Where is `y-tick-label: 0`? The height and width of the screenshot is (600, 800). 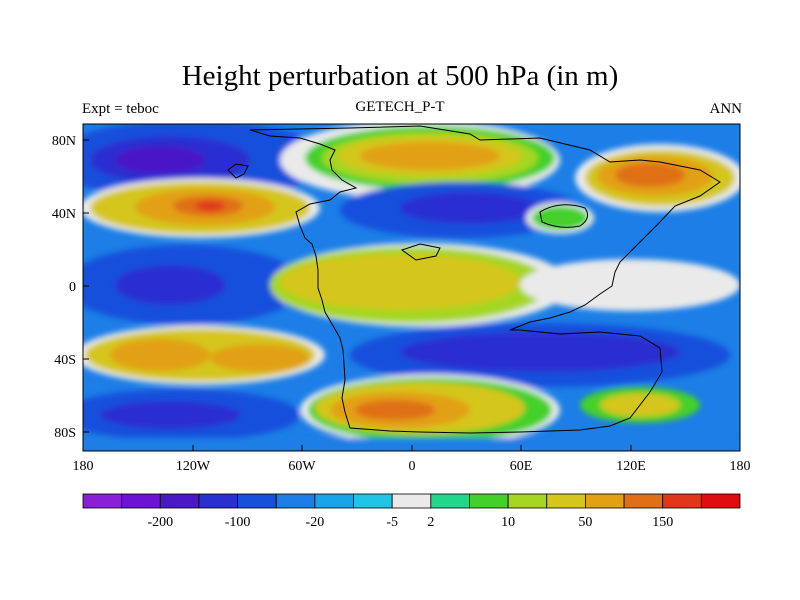
y-tick-label: 0 is located at coordinates (72, 287).